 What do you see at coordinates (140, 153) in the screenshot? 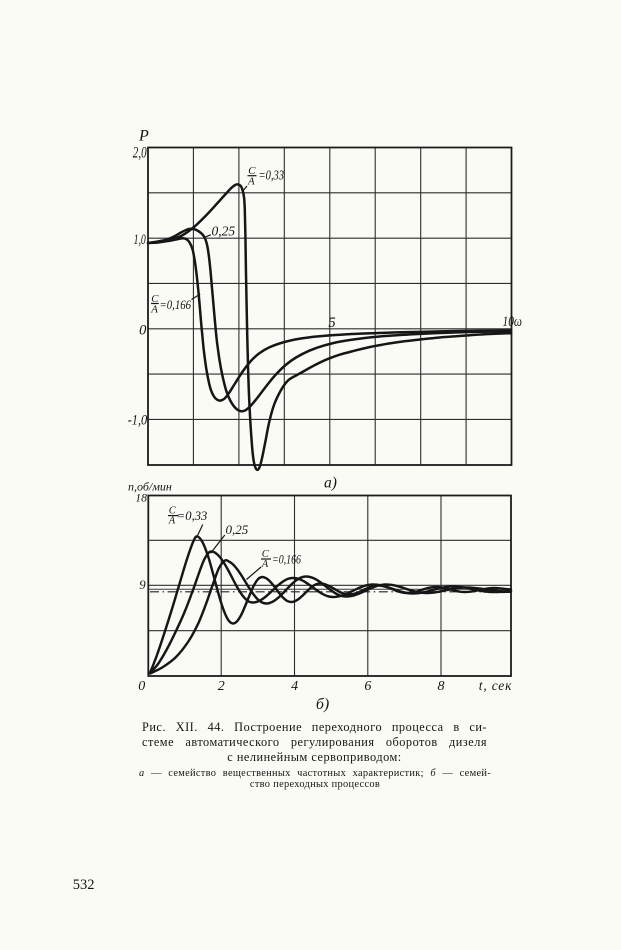
I see `svg-text: 2,0` at bounding box center [140, 153].